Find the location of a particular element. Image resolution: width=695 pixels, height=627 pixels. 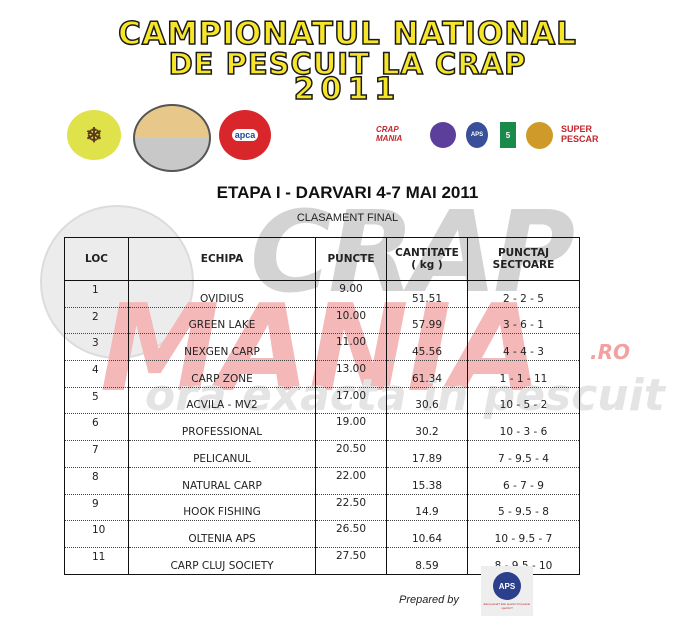

cell-echipa: ACVILA - MV2 is located at coordinates (222, 401).